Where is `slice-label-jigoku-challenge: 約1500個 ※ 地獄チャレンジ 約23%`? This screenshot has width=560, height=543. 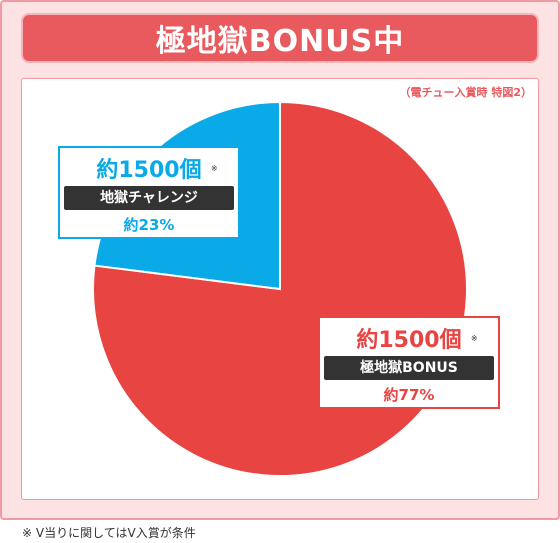
slice-label-jigoku-challenge: 約1500個 ※ 地獄チャレンジ 約23% is located at coordinates (149, 192).